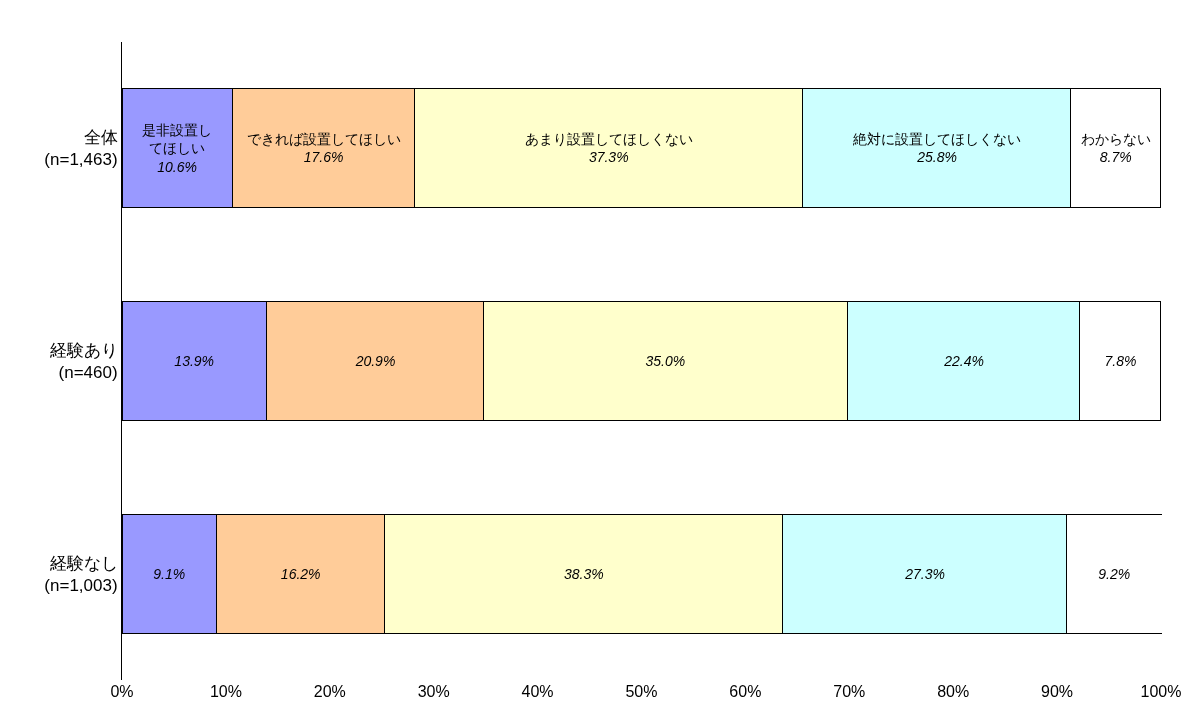  What do you see at coordinates (1161, 691) in the screenshot?
I see `x-tick-label: 100%` at bounding box center [1161, 691].